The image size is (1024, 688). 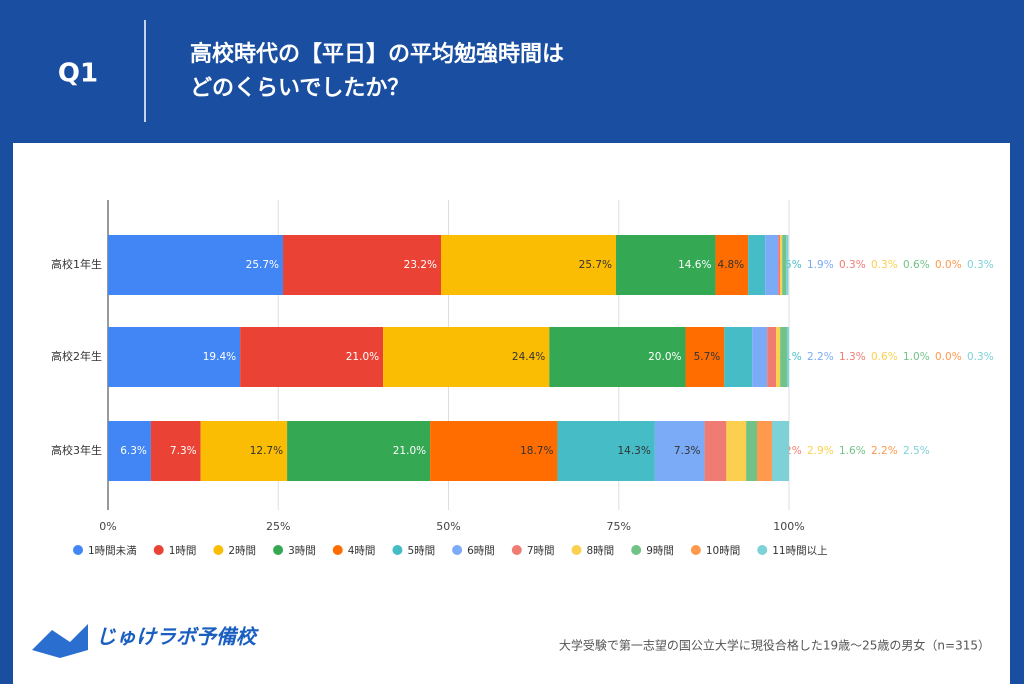 What do you see at coordinates (76, 264) in the screenshot?
I see `y-tick-label: 高校1年生` at bounding box center [76, 264].